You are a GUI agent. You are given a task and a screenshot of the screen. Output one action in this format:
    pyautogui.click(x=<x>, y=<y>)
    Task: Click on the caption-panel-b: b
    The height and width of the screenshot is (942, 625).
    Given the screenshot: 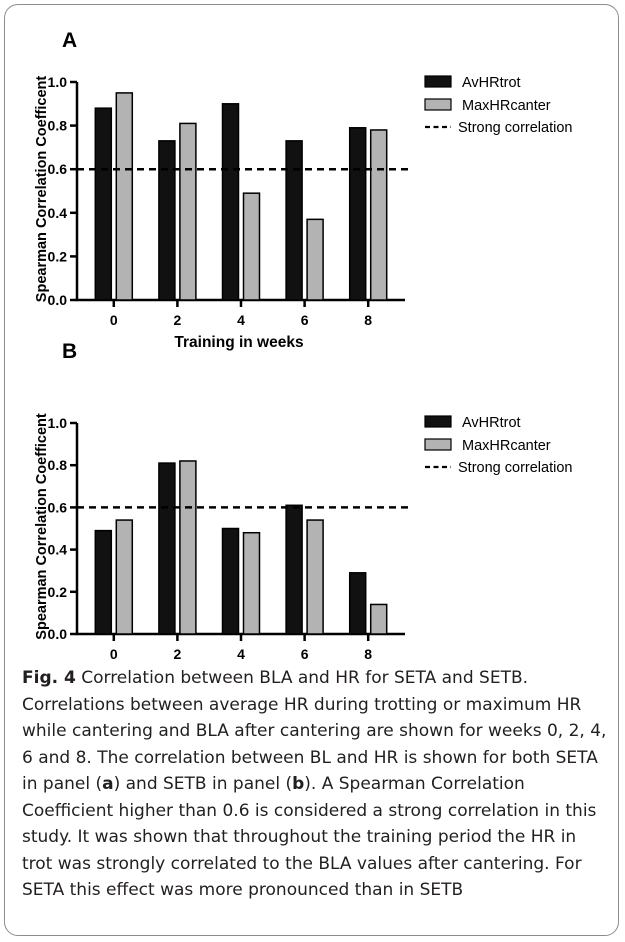 What is the action you would take?
    pyautogui.click(x=298, y=784)
    